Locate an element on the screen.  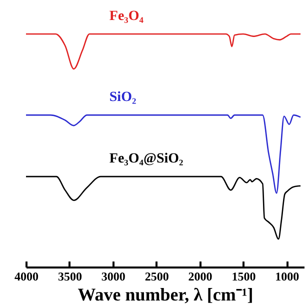
series-label: Fe₃O₄@SiO₂ is located at coordinates (146, 159).